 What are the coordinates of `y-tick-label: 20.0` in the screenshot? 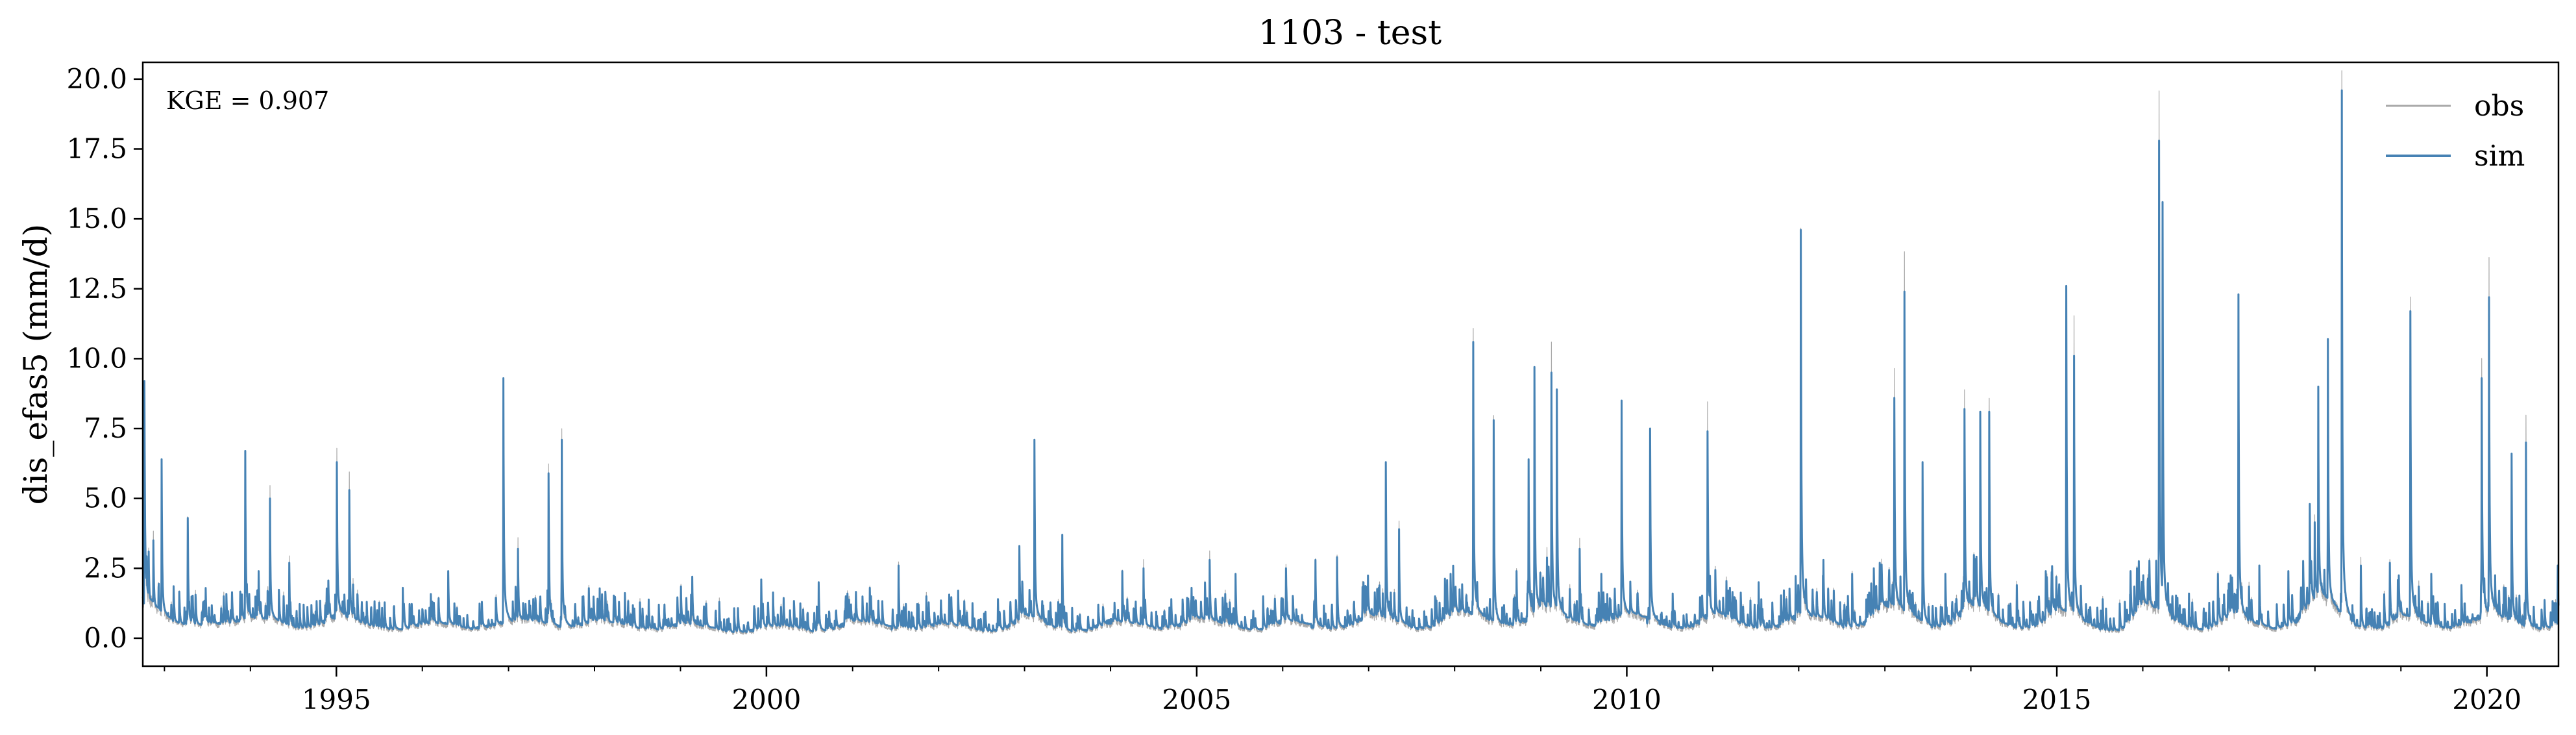 It's located at (96, 79).